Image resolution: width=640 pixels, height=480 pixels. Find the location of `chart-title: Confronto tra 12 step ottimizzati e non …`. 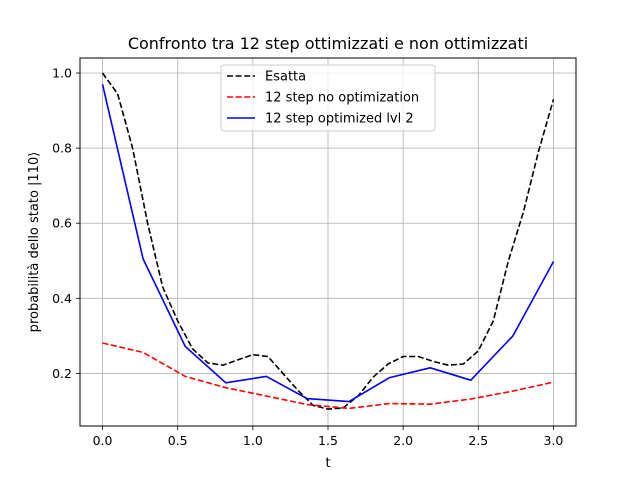

chart-title: Confronto tra 12 step ottimizzati e non … is located at coordinates (328, 43).